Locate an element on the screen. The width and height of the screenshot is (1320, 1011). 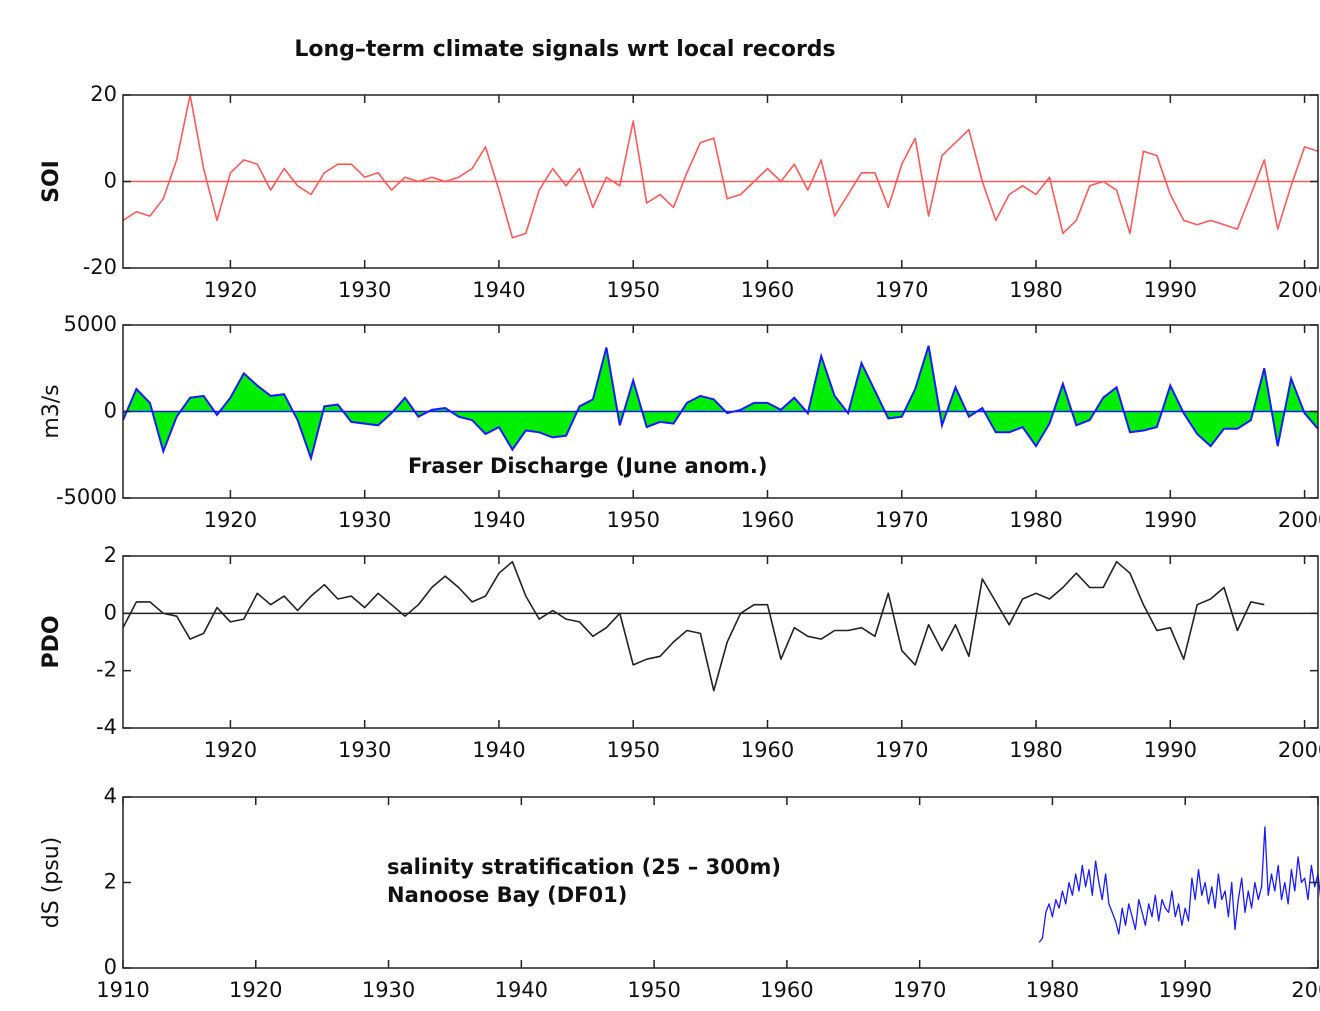
x-tick-label: 1910 is located at coordinates (122, 990).